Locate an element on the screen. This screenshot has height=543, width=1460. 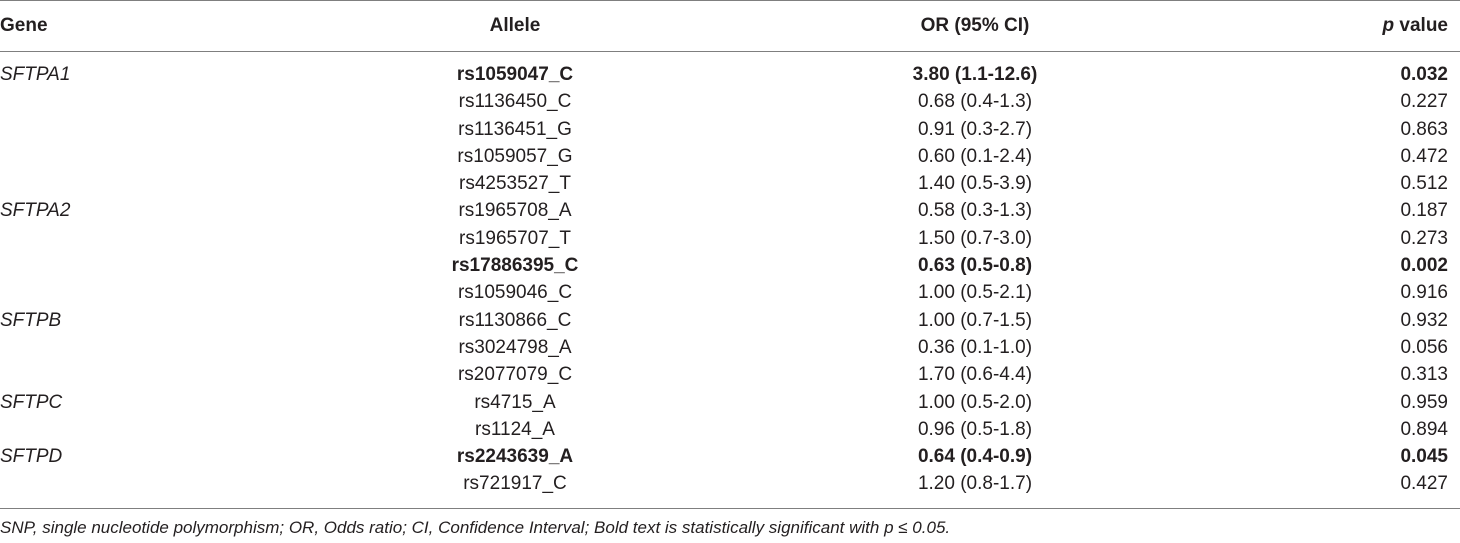
header-p-rest: value is located at coordinates (1421, 25).